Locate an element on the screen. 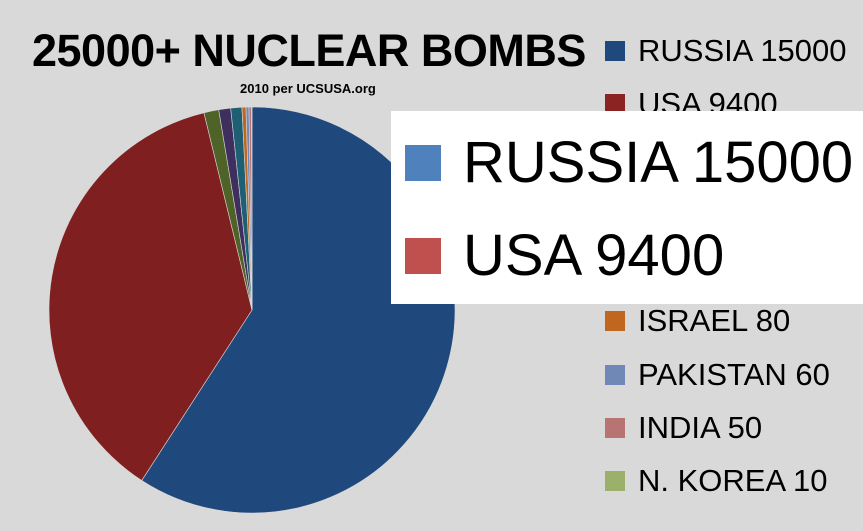  legend-item: PAKISTAN 60 is located at coordinates (717, 375).